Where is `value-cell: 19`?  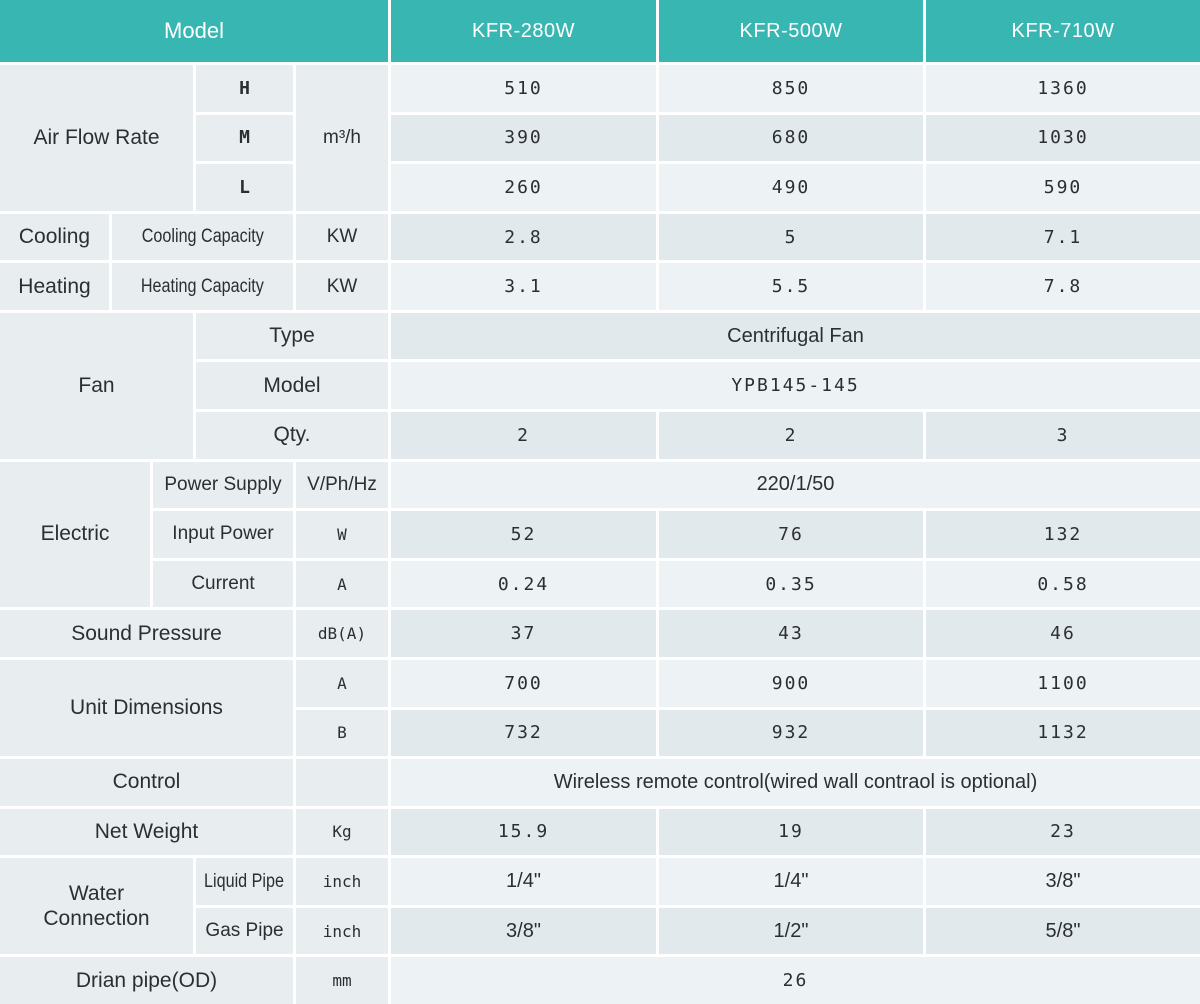 value-cell: 19 is located at coordinates (791, 832).